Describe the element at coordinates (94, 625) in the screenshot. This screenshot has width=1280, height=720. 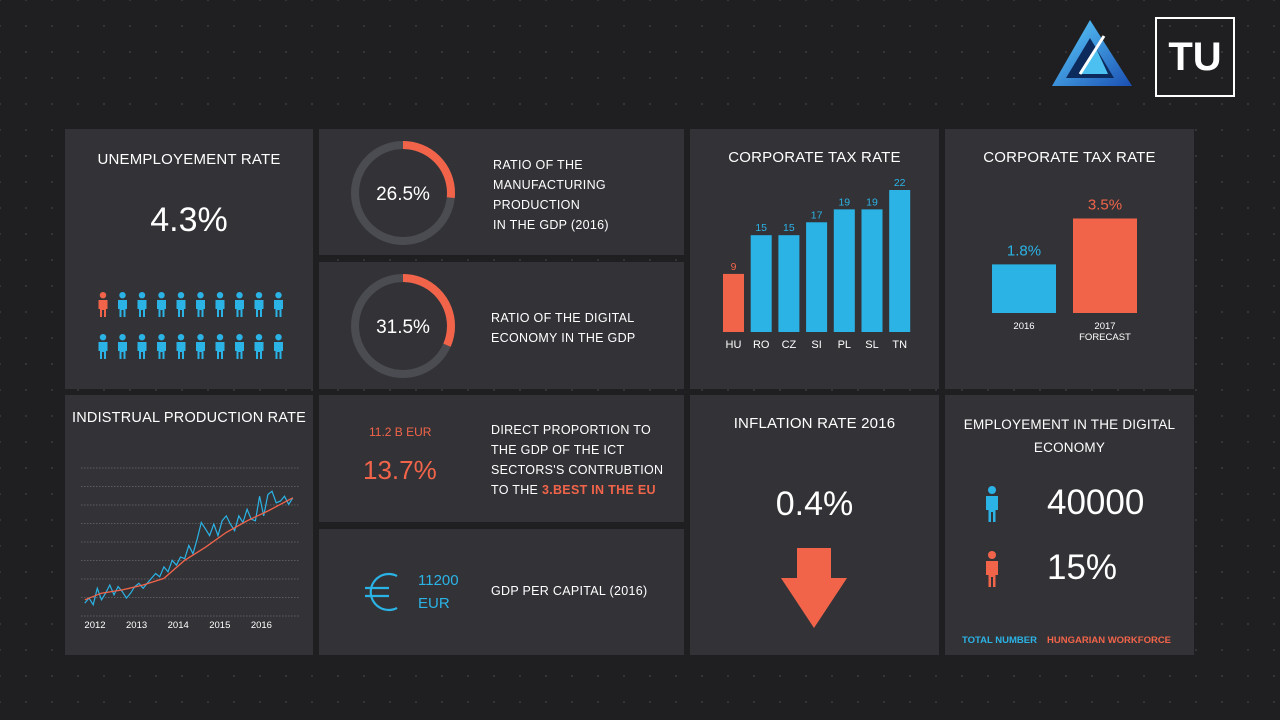
I see `x-tick-label: 2012` at that location.